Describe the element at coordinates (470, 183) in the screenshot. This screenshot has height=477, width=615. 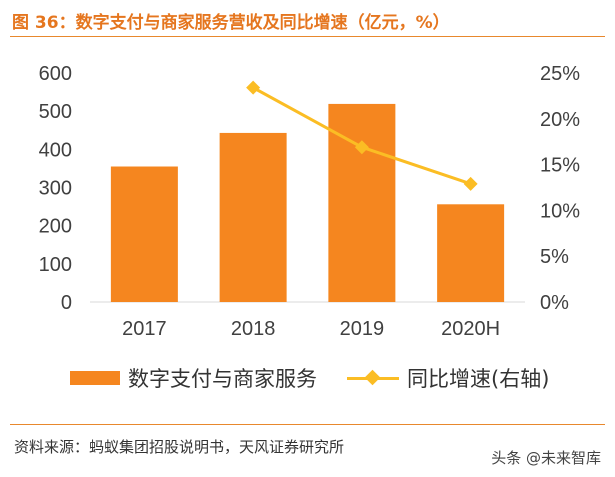
I see `growth-marker-2020H` at that location.